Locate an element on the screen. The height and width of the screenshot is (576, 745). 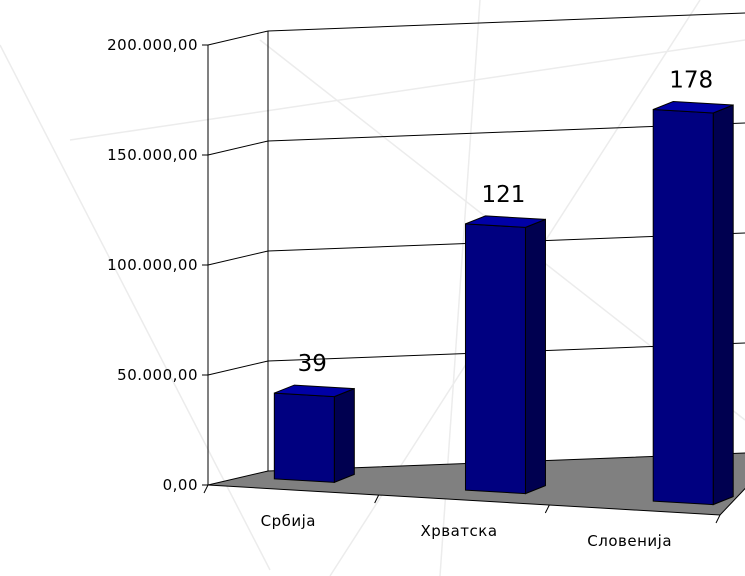
data-label: 121 is located at coordinates (504, 195).